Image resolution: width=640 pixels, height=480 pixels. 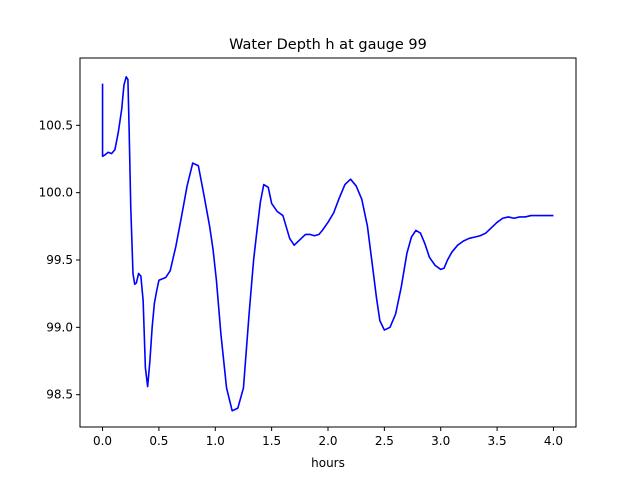 What do you see at coordinates (328, 45) in the screenshot?
I see `chart-title: Water Depth h at gauge 99` at bounding box center [328, 45].